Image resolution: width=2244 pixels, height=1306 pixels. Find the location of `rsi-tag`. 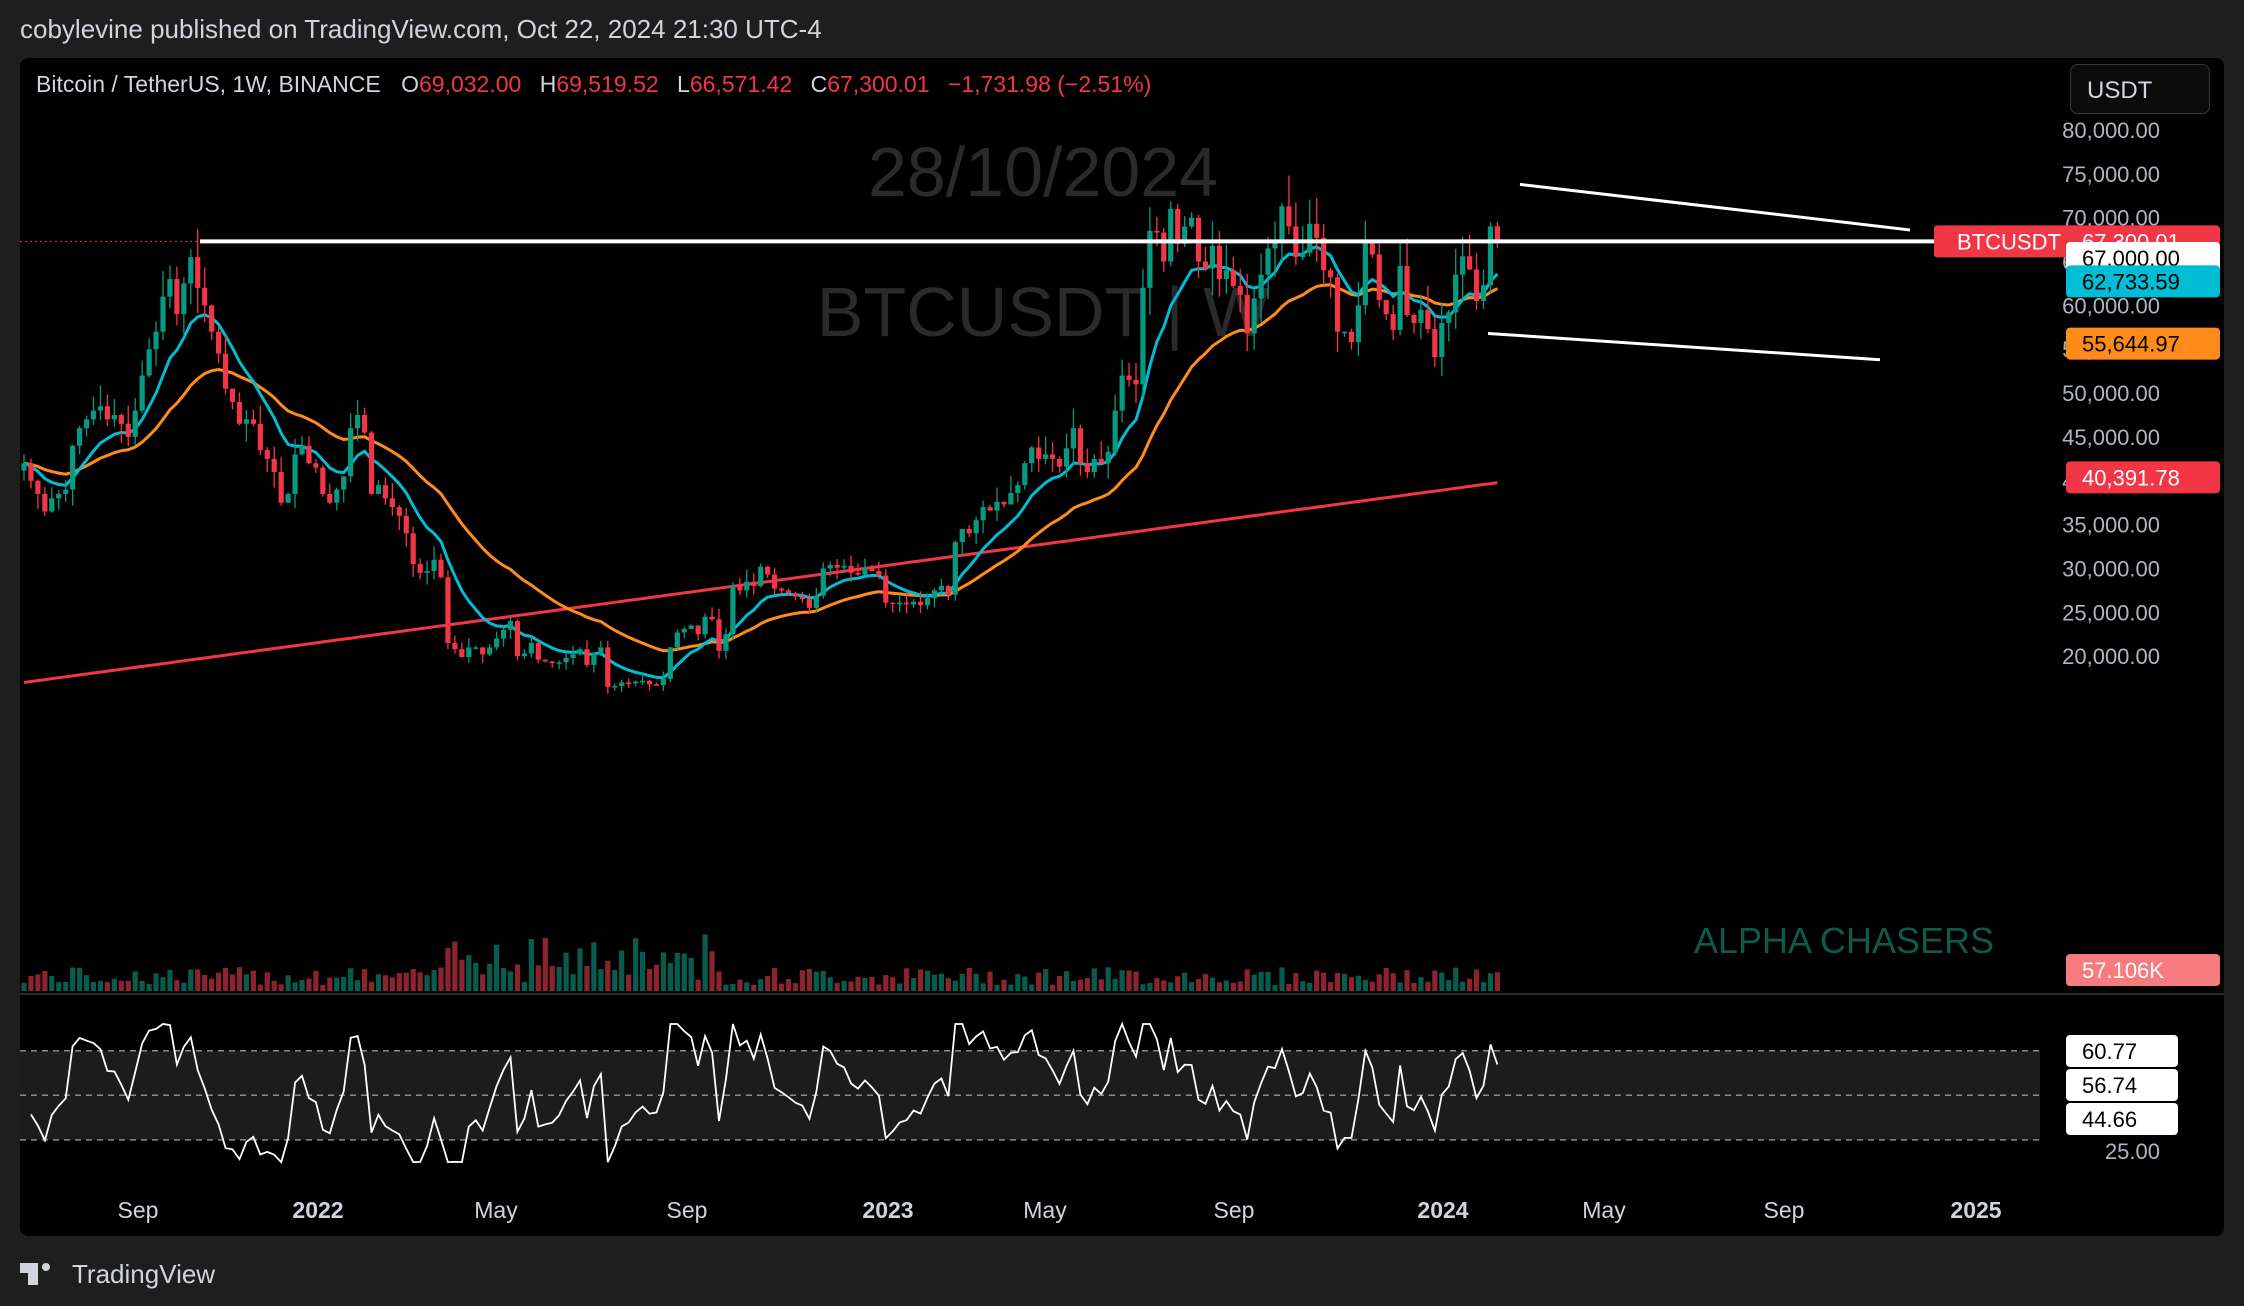

rsi-tag is located at coordinates (2122, 1085).